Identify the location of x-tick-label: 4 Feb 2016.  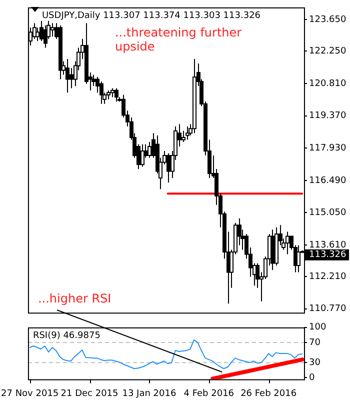
(209, 393).